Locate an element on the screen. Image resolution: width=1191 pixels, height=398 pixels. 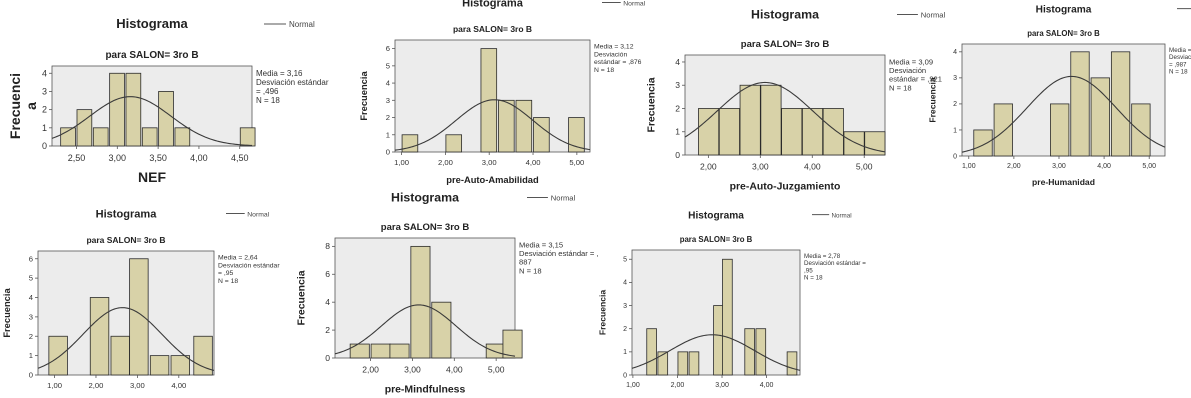
y-tick-label: 1 is located at coordinates (44, 128).